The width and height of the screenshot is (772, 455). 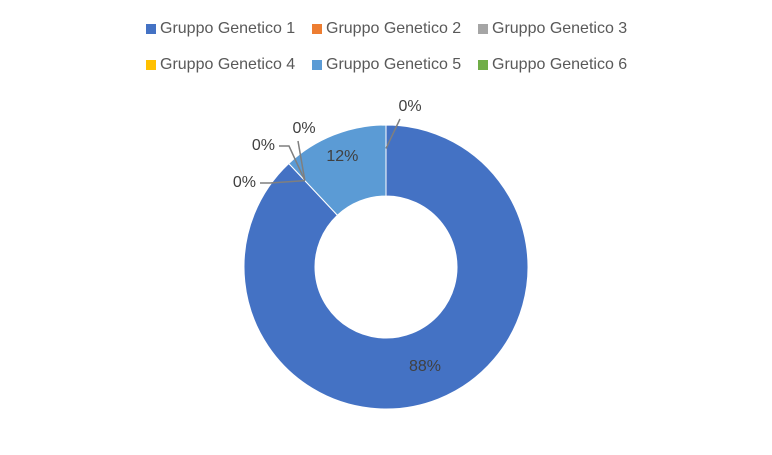 What do you see at coordinates (227, 28) in the screenshot?
I see `legend-label: Gruppo Genetico 1` at bounding box center [227, 28].